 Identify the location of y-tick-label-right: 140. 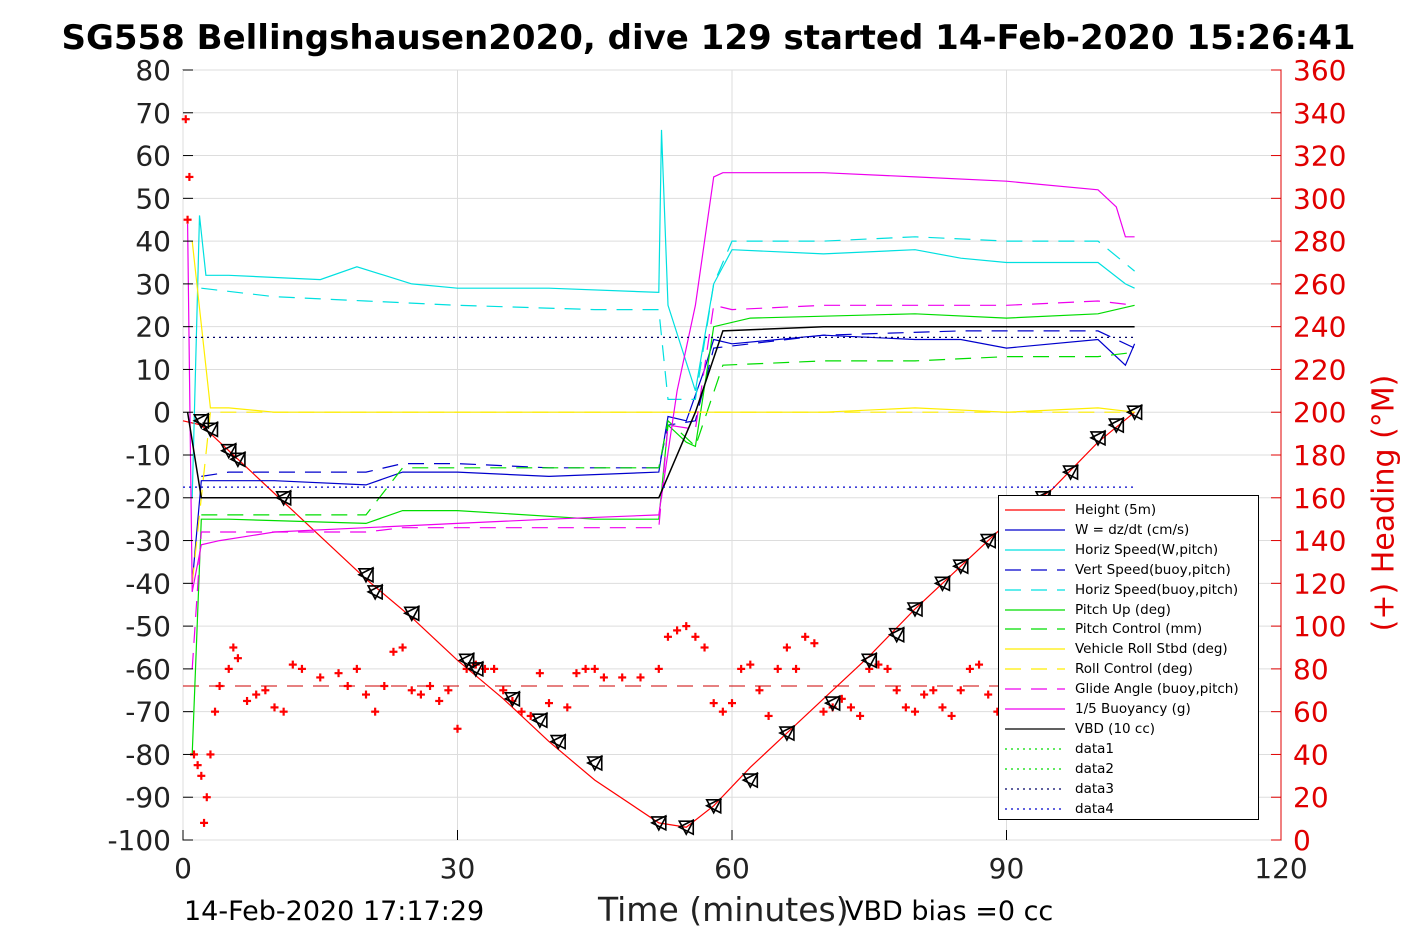
(1319, 541).